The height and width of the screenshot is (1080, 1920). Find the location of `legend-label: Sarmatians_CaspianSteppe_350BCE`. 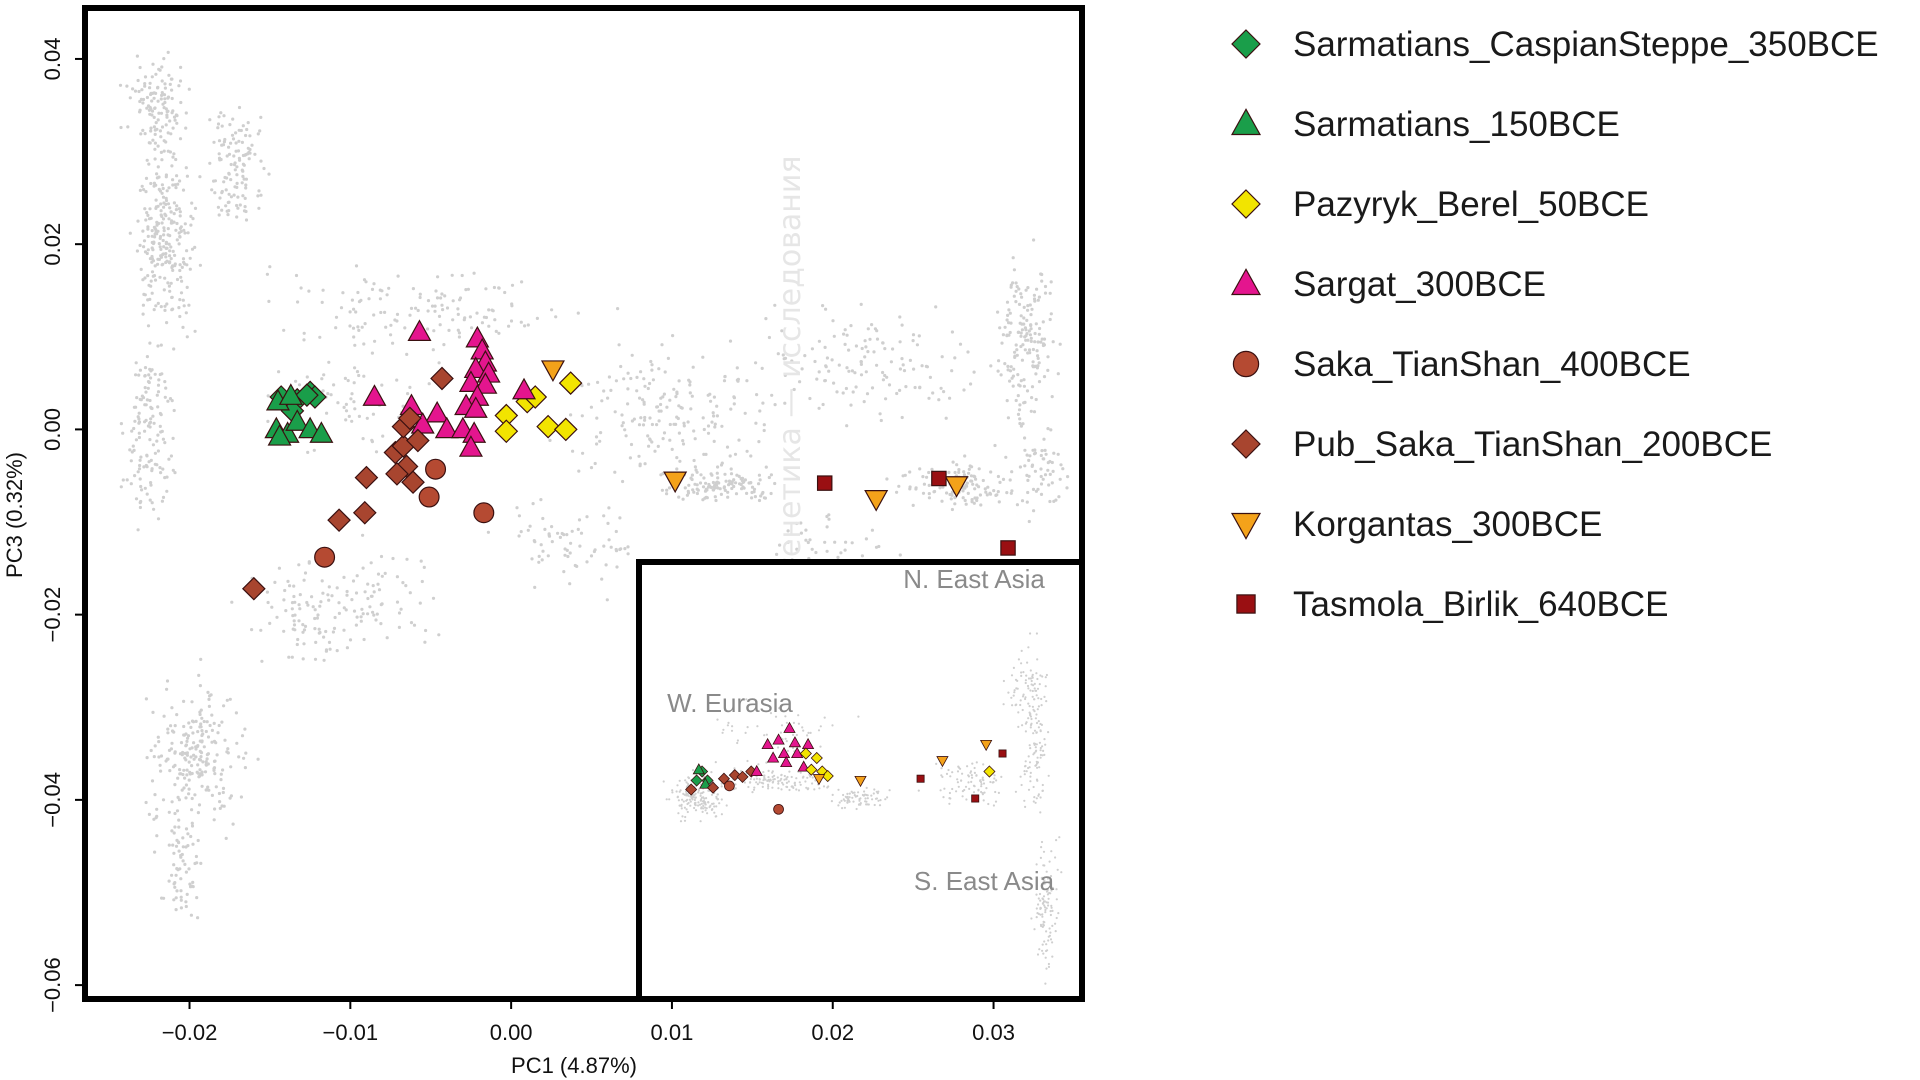

legend-label: Sarmatians_CaspianSteppe_350BCE is located at coordinates (1586, 44).